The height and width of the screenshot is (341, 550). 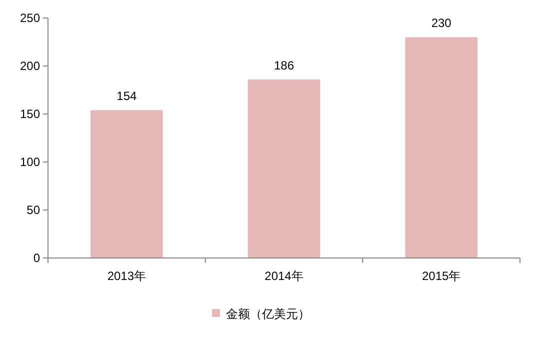 I want to click on data-label: 154, so click(x=126, y=96).